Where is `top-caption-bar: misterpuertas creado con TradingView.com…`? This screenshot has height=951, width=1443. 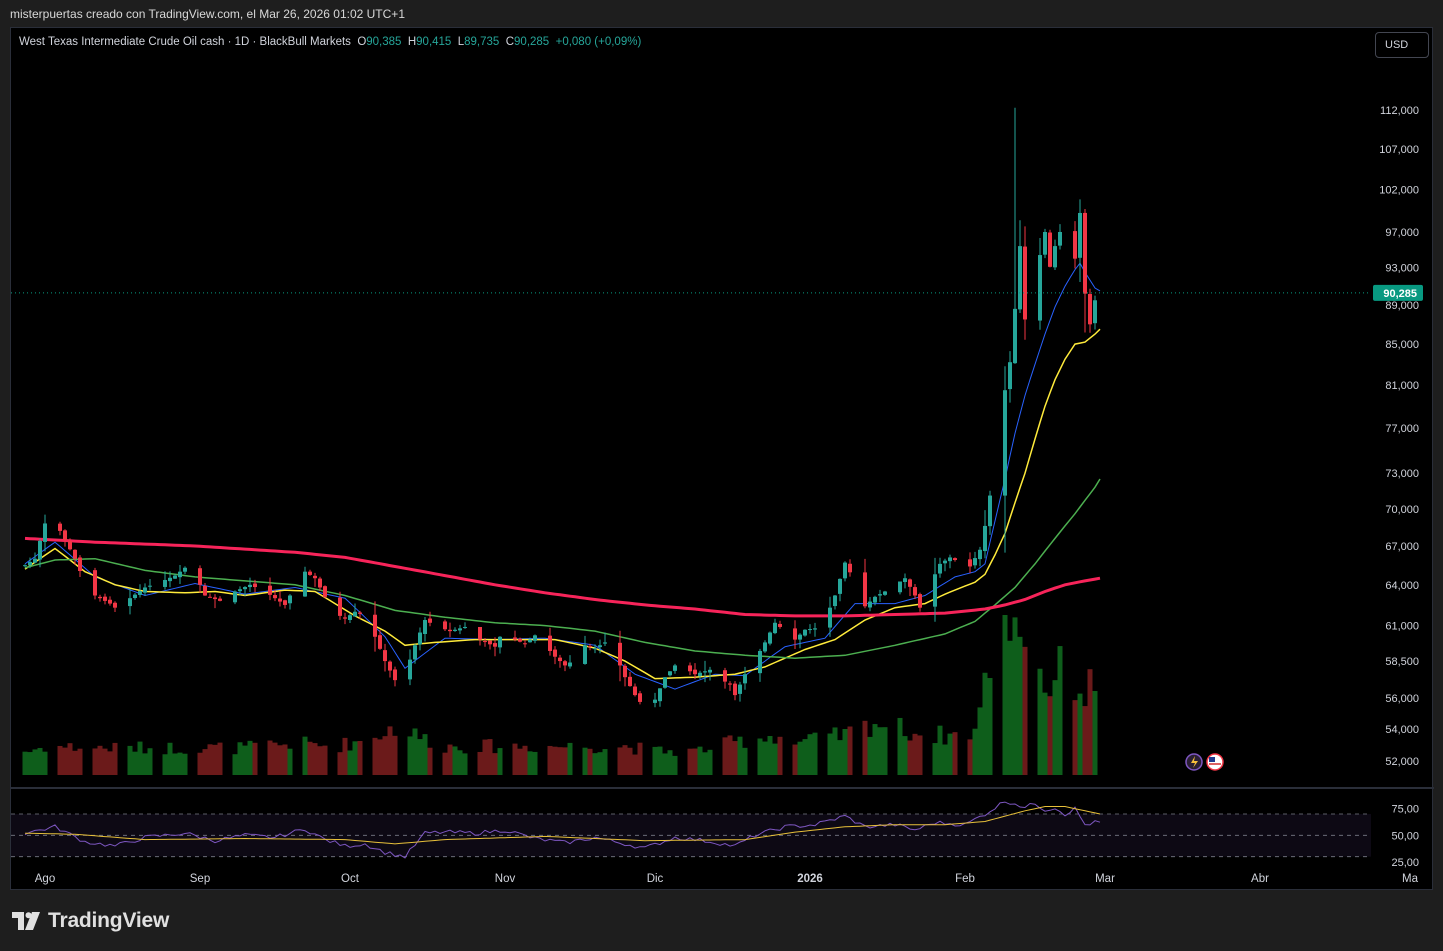
top-caption-bar: misterpuertas creado con TradingView.com… is located at coordinates (721, 13).